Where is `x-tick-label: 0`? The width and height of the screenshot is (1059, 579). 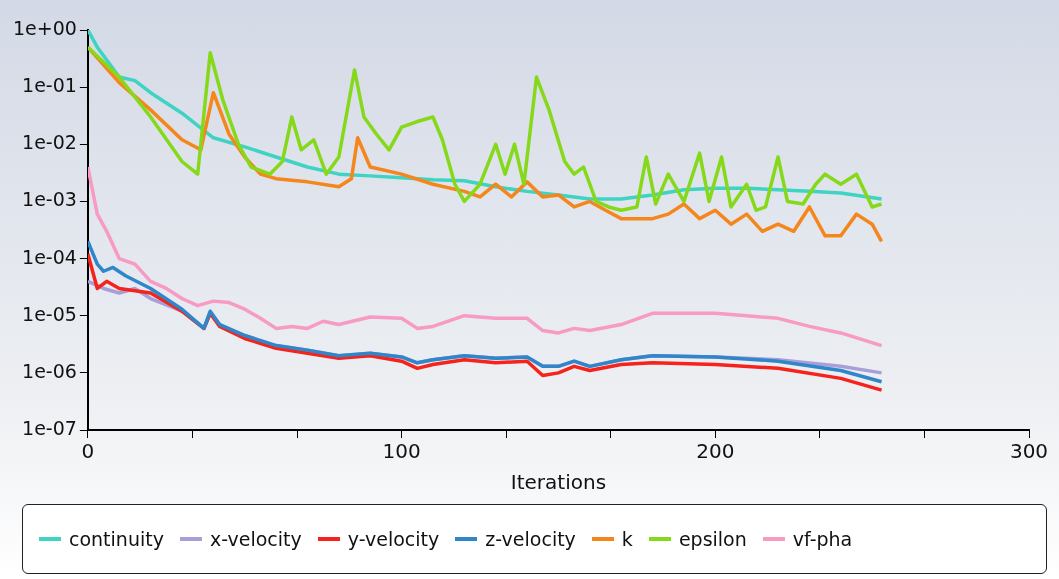
x-tick-label: 0 is located at coordinates (88, 451).